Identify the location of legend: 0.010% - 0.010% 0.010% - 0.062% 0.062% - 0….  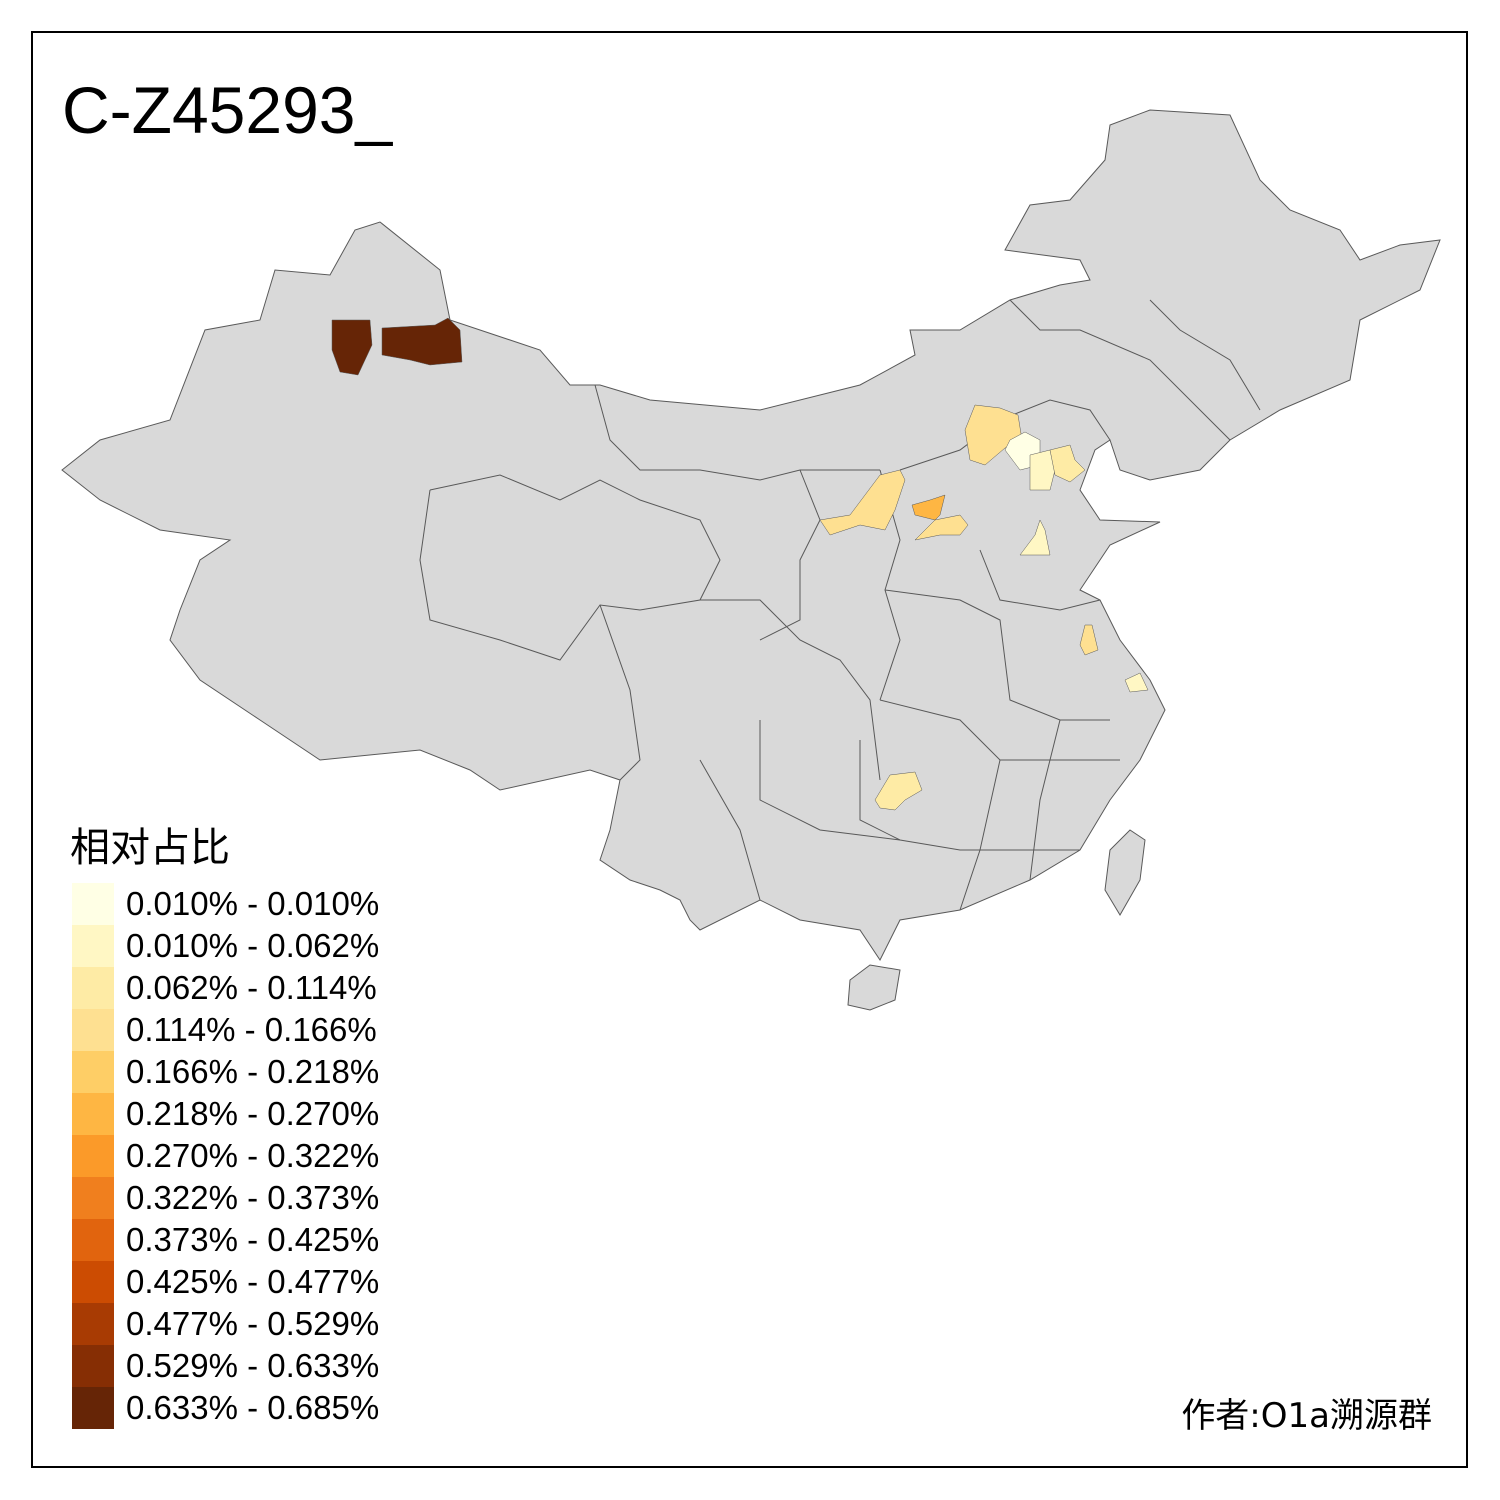
(225, 1156).